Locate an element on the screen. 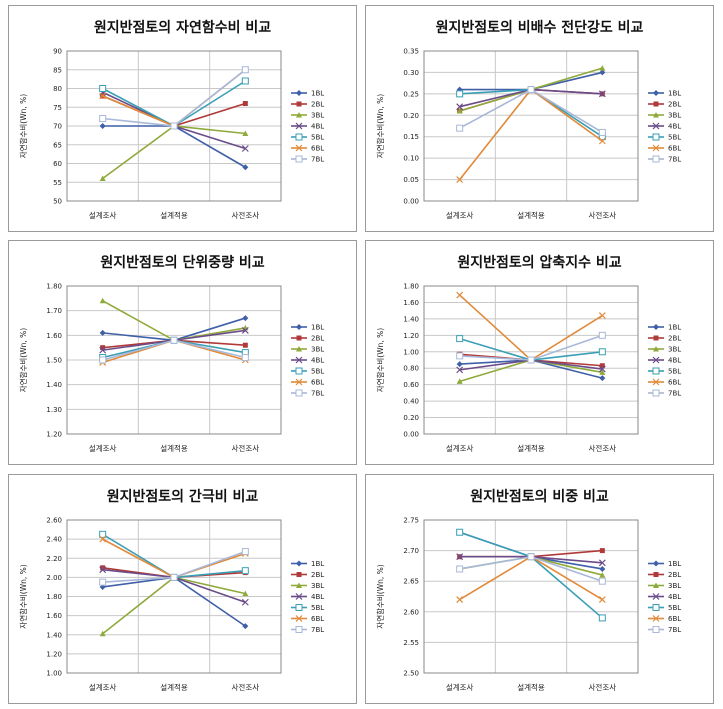 Image resolution: width=723 pixels, height=709 pixels. chart-title: 원지반점토의 비배수 전단강도 비교 is located at coordinates (540, 27).